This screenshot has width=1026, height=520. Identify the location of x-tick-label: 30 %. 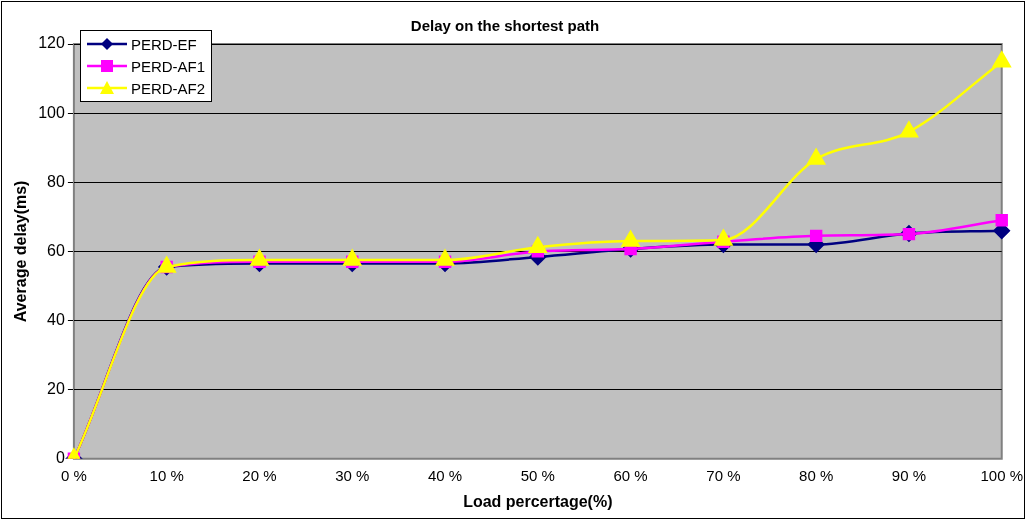
(352, 475).